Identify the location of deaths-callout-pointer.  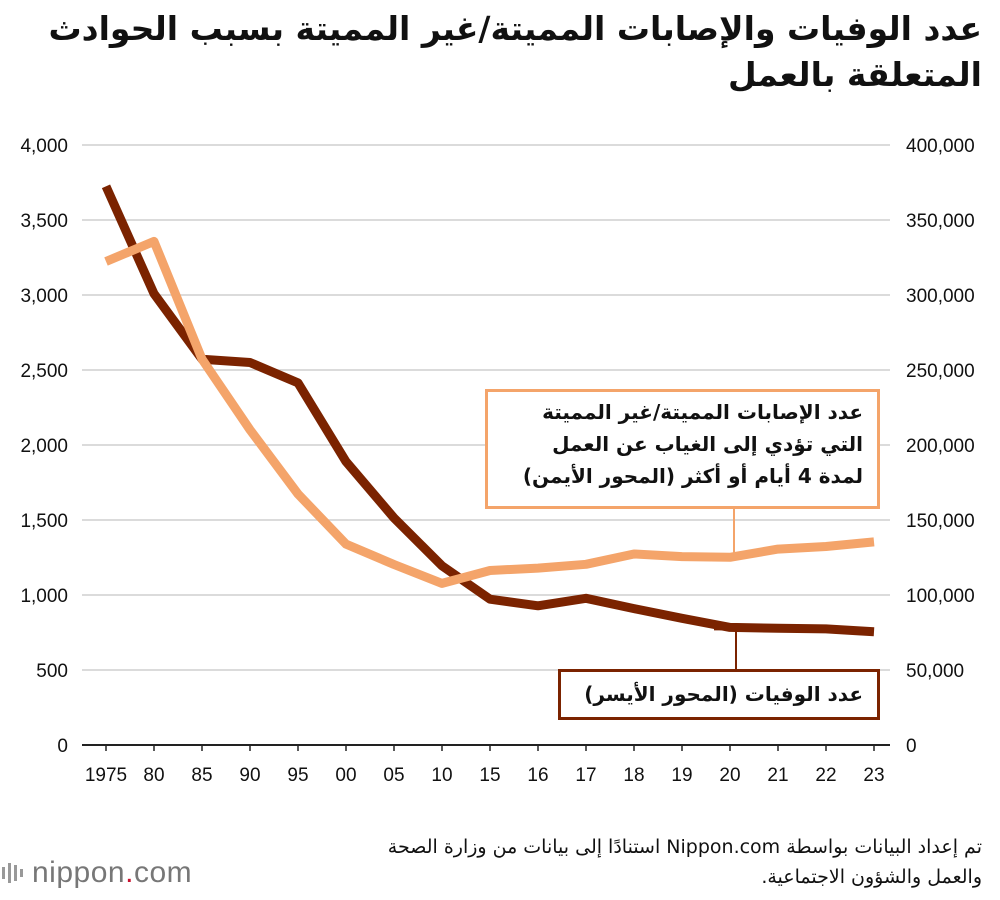
(725, 649).